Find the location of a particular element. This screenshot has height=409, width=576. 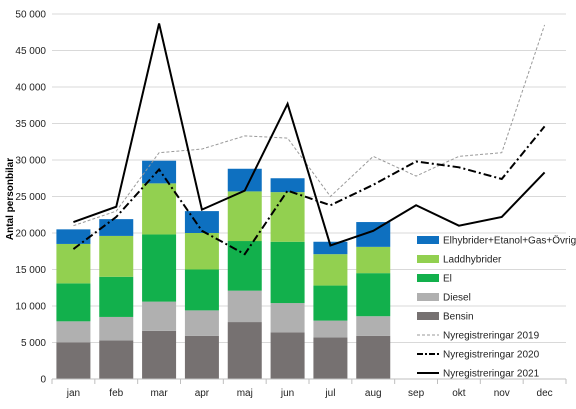

x-tick-label: aug is located at coordinates (373, 393).